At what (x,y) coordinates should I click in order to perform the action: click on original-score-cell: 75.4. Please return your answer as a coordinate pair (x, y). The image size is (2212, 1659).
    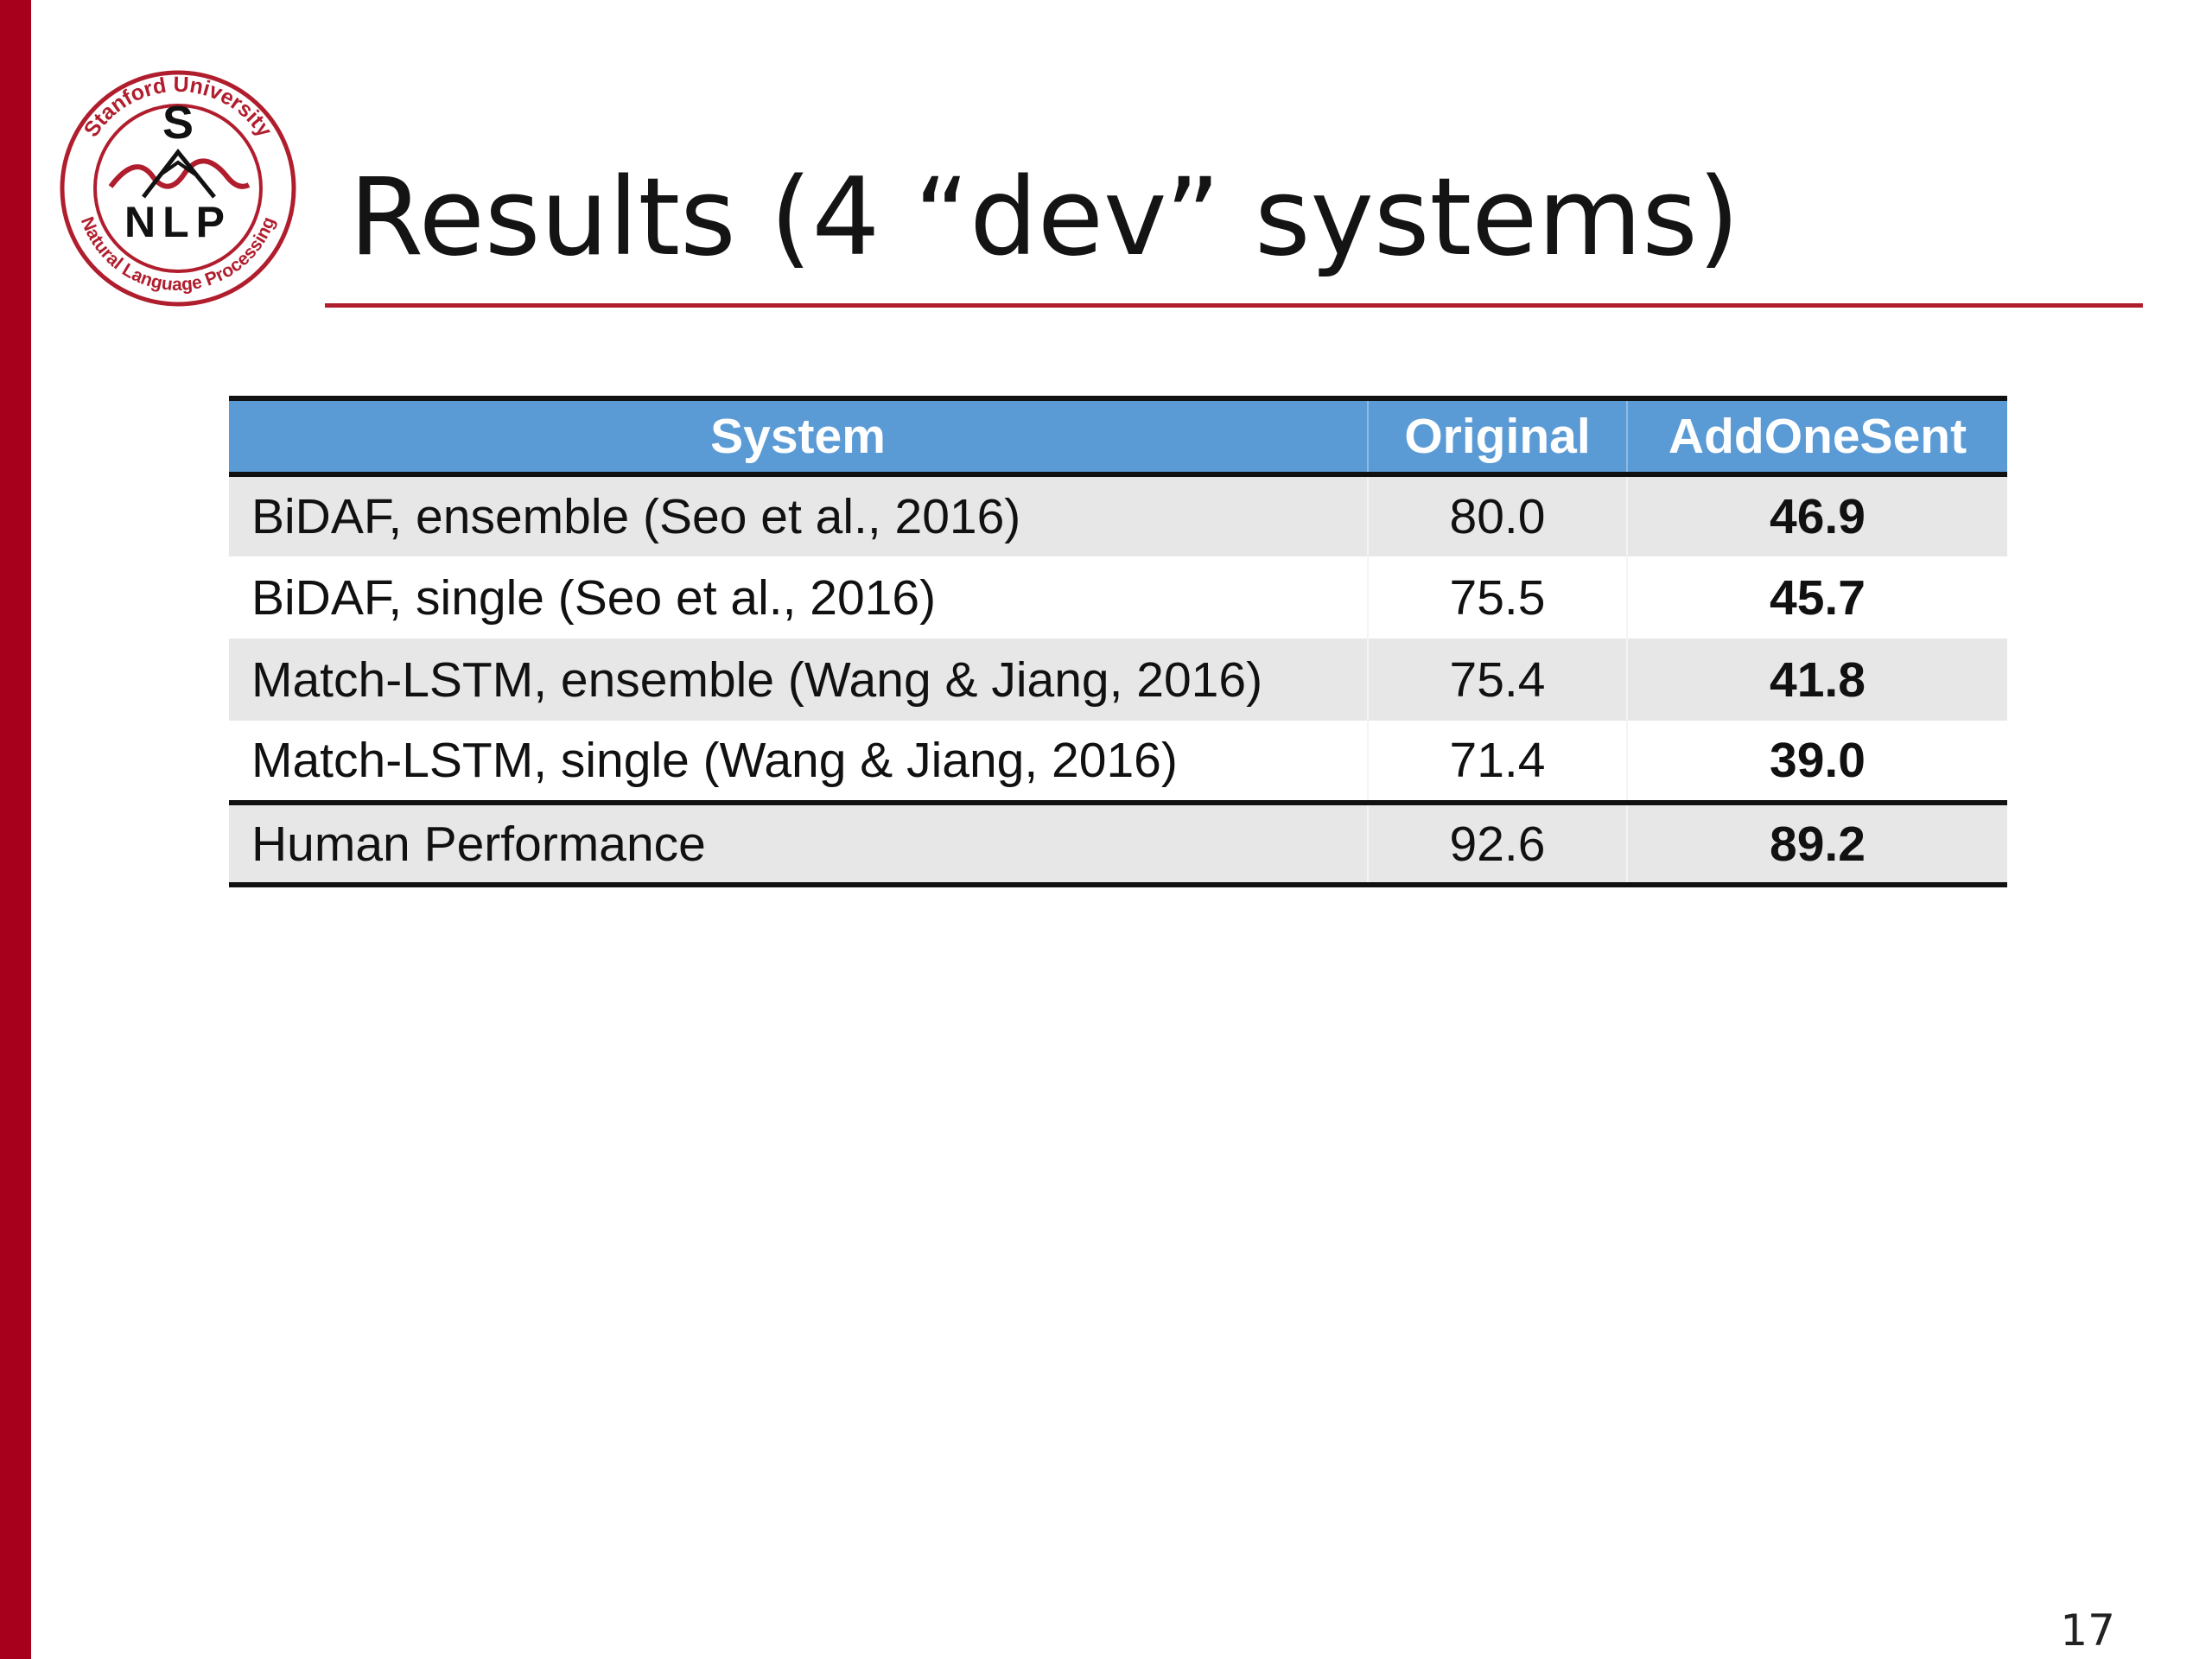
    Looking at the image, I should click on (1497, 680).